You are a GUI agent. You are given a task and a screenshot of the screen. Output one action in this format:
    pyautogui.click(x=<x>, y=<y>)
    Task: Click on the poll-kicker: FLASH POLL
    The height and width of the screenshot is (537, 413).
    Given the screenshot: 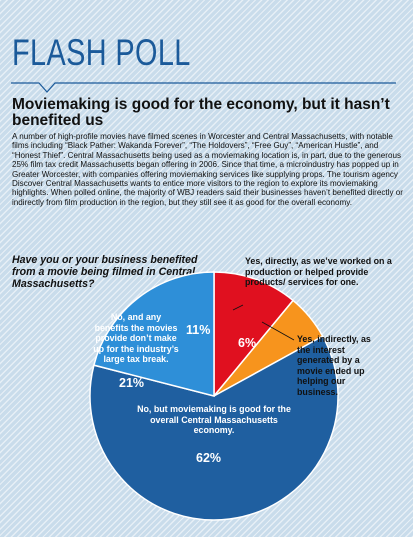 What is the action you would take?
    pyautogui.click(x=101, y=52)
    